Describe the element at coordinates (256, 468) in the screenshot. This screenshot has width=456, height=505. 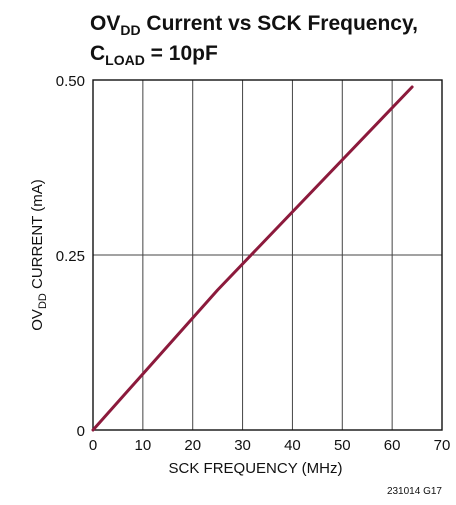
I see `x-axis-label: SCK FREQUENCY (MHz)` at that location.